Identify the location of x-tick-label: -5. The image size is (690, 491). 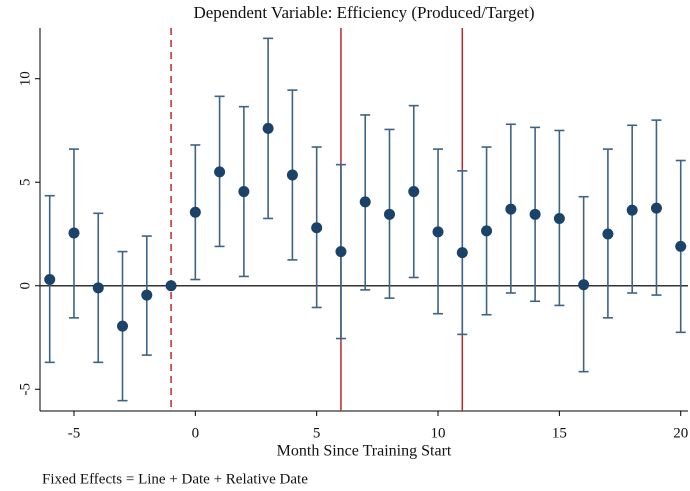
(74, 433).